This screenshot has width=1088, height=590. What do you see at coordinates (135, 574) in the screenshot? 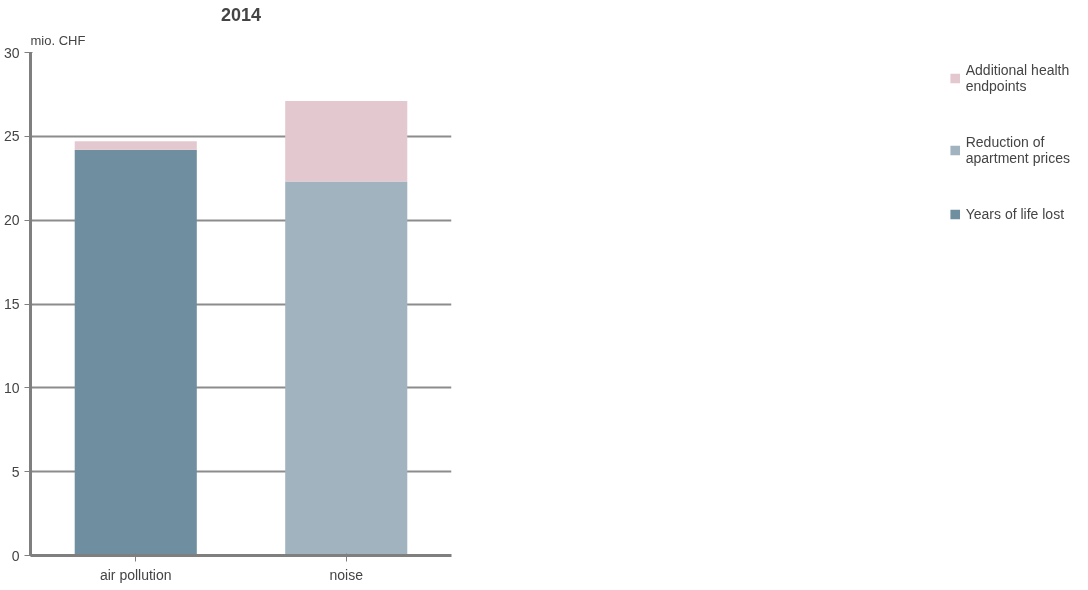
I see `x-tick-label: air pollution` at bounding box center [135, 574].